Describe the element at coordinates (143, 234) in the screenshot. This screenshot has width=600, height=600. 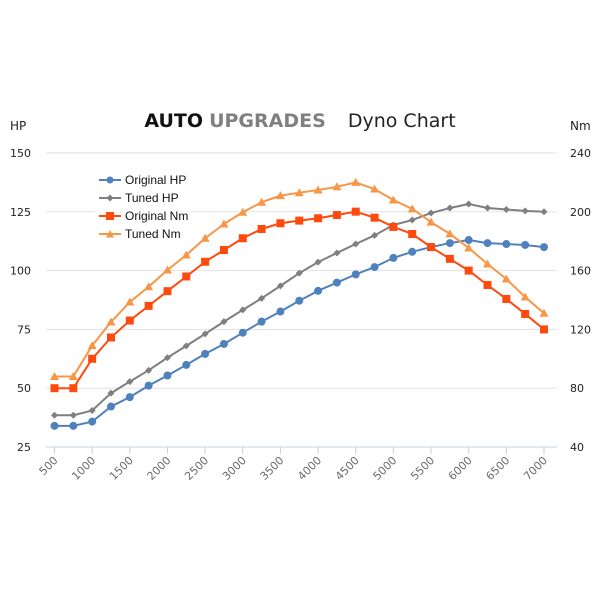
I see `legend-item-tuned-nm: Tuned Nm` at that location.